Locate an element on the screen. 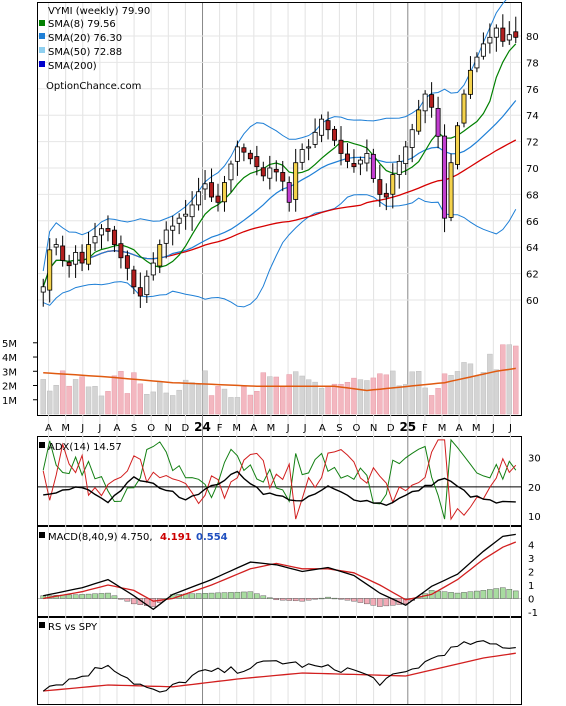  legend-sma8: SMA(8) 79.56 is located at coordinates (82, 24).